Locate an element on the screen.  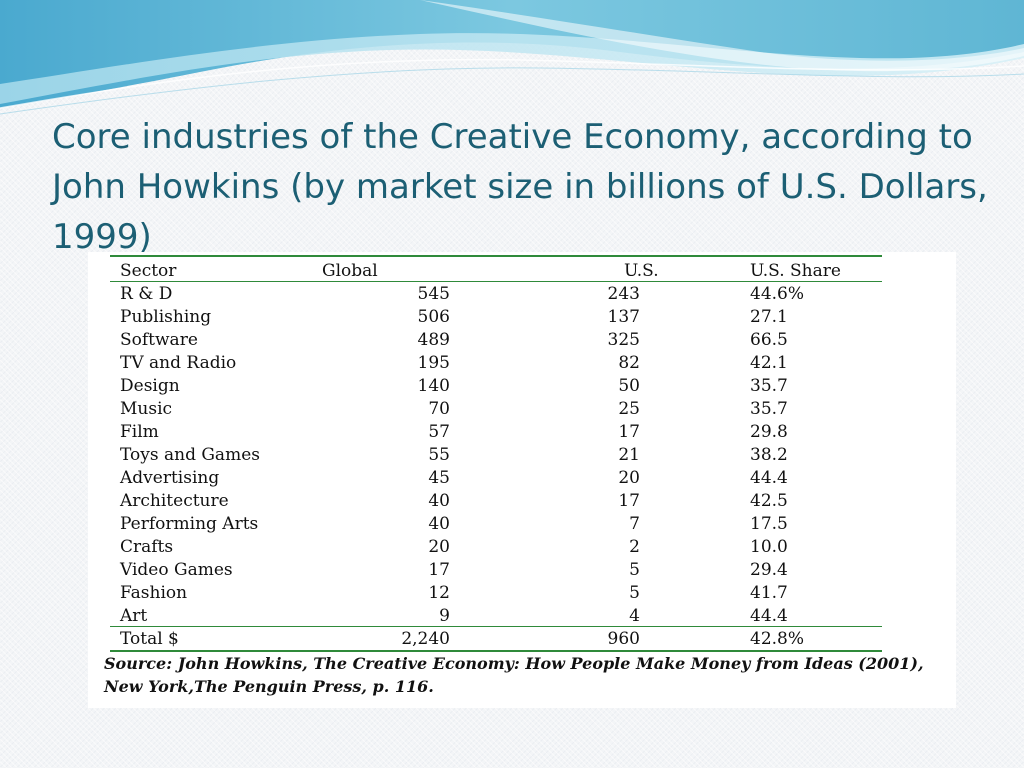
cell-sector: Advertising is located at coordinates (170, 478).